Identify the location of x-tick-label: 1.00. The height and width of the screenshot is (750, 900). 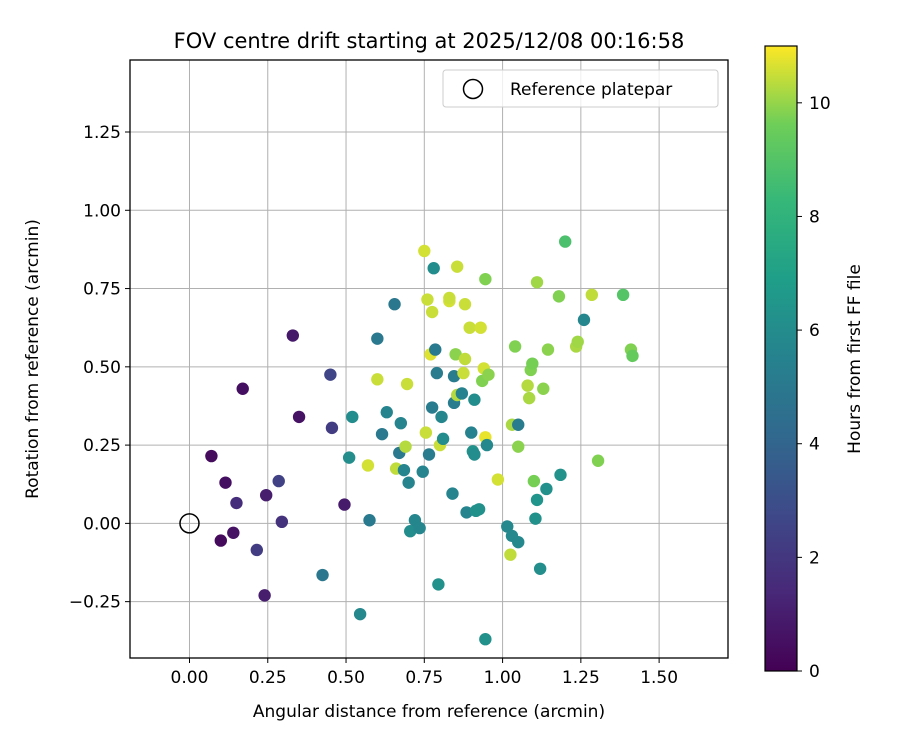
(503, 678).